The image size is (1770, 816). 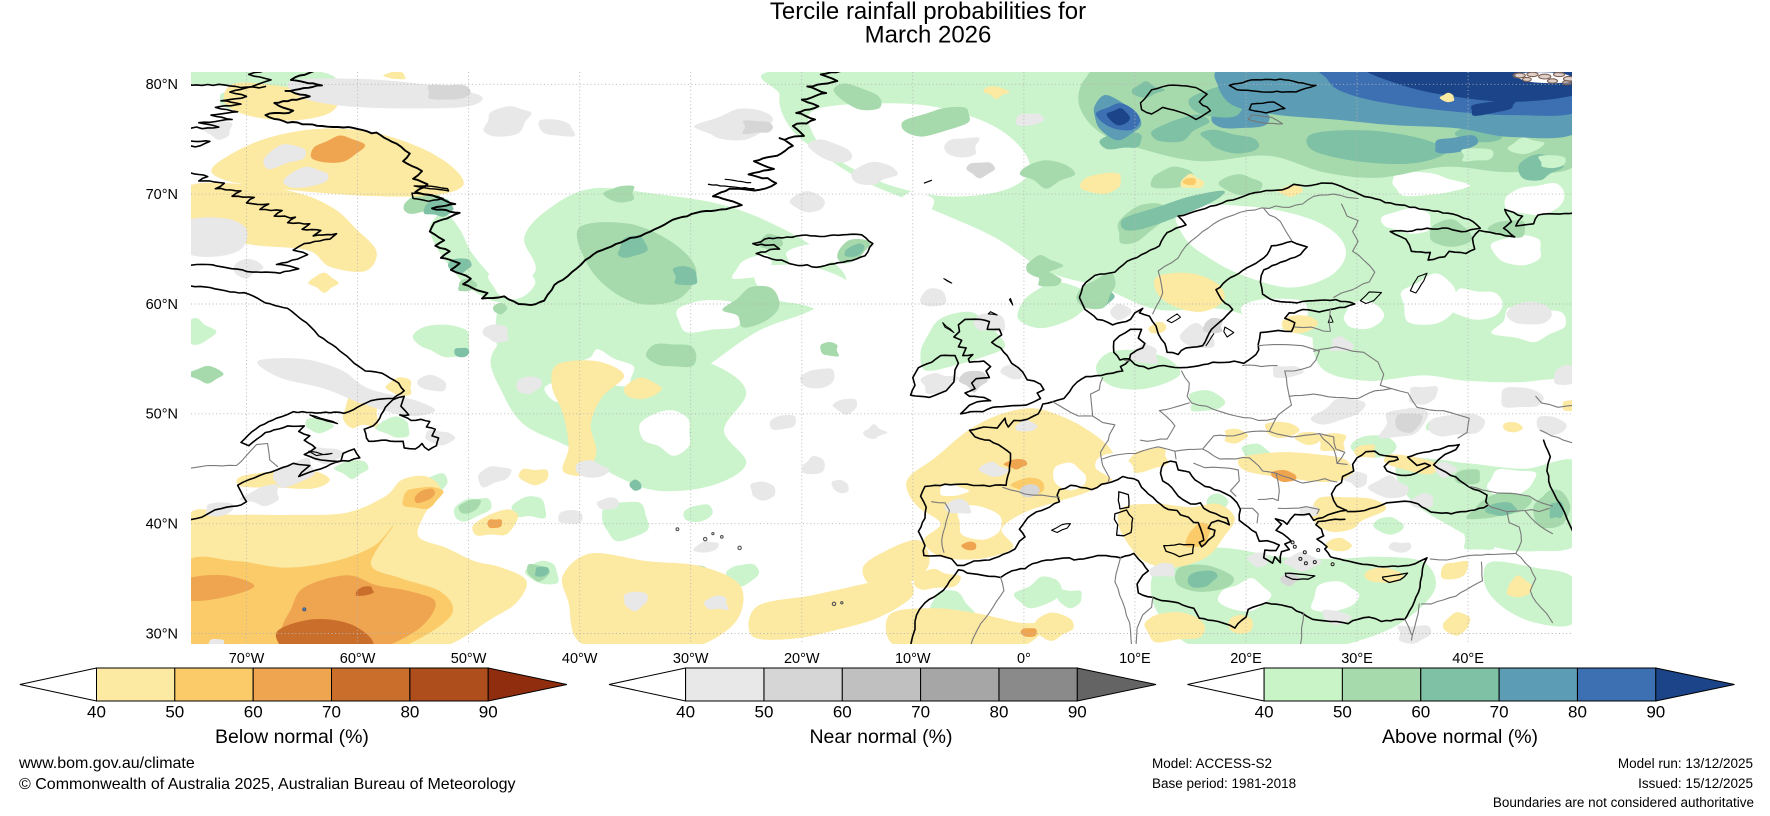 What do you see at coordinates (913, 659) in the screenshot?
I see `svg-text: 10°W` at bounding box center [913, 659].